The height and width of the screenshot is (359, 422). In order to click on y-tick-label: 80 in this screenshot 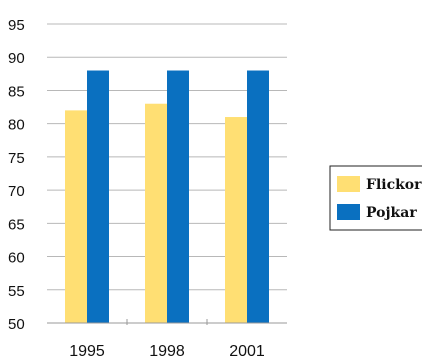, I will do `click(16, 125)`.